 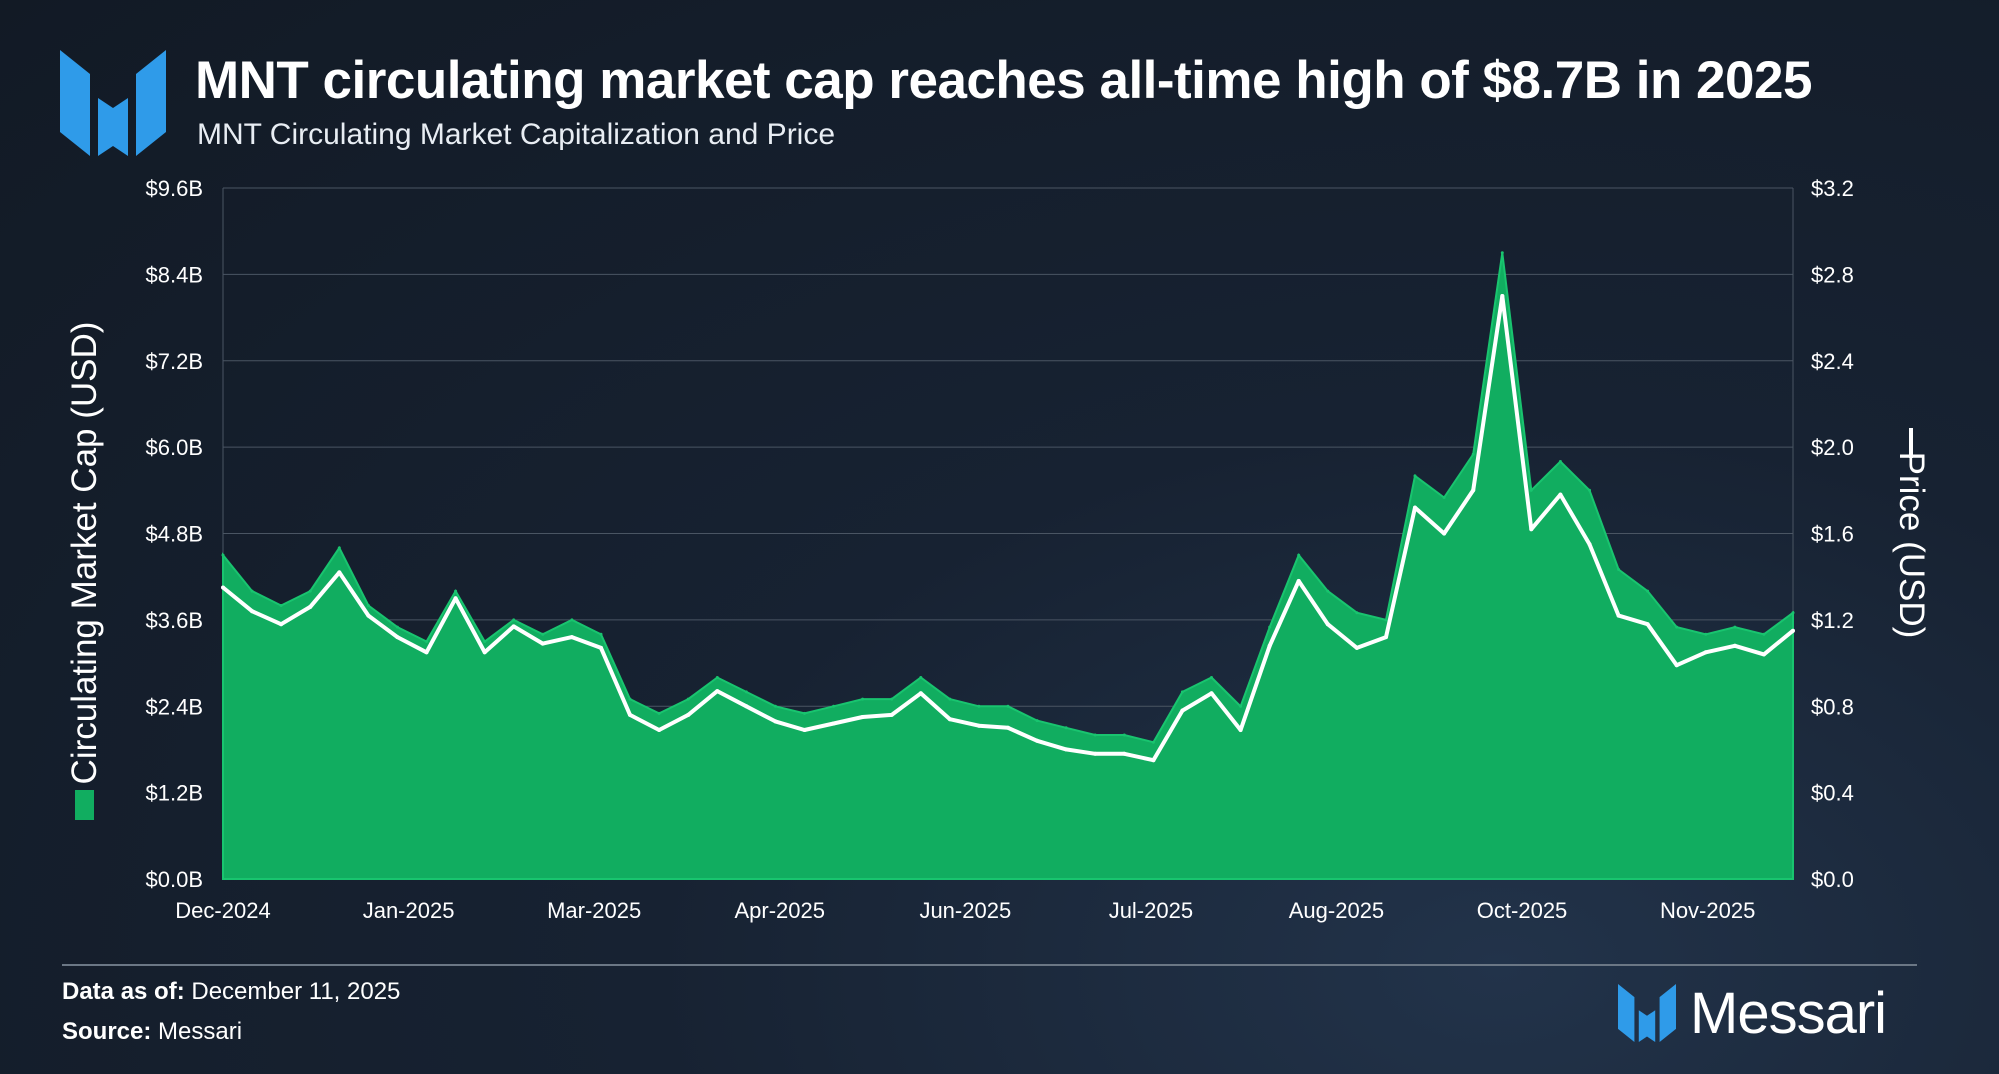 I want to click on y-tick-label: $2.4B, so click(x=175, y=706).